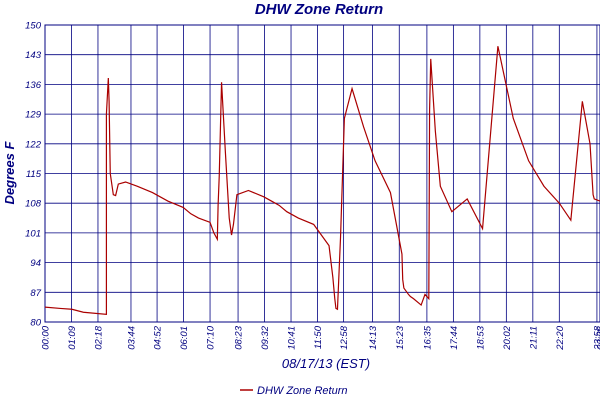 The width and height of the screenshot is (600, 405). Describe the element at coordinates (326, 363) in the screenshot. I see `x-axis-label: 08/17/13 (EST)` at that location.